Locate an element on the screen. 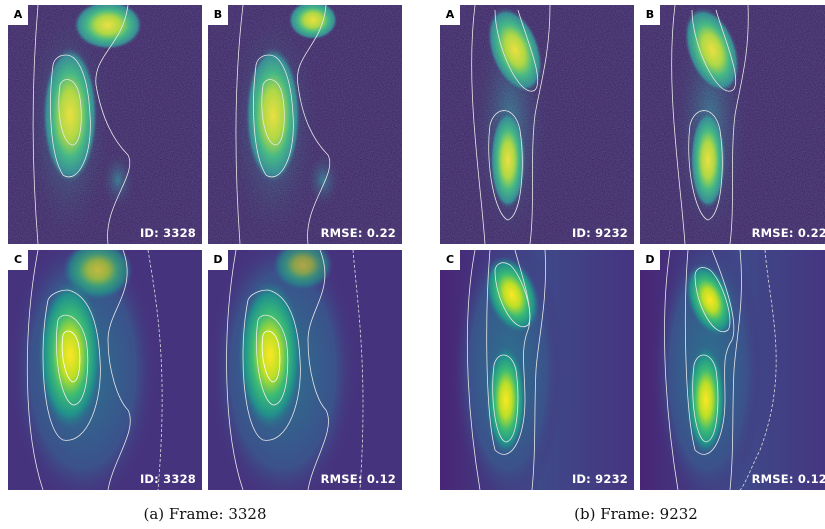 This screenshot has width=825, height=529. frame-b-panel-a: A ID: 9232 is located at coordinates (537, 124).